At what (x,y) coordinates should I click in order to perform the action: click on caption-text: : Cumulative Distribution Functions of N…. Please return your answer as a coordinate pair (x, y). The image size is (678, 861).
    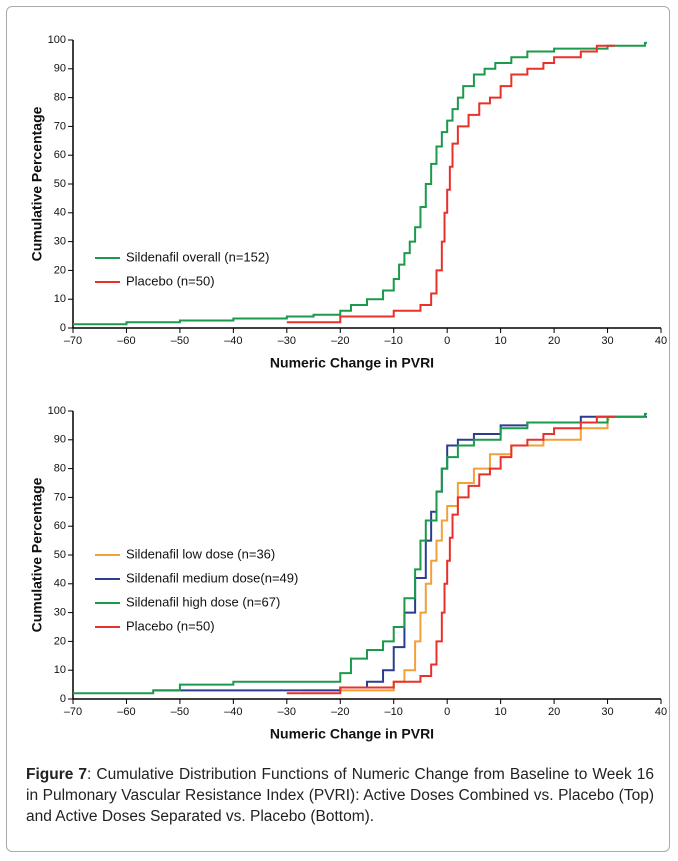
    Looking at the image, I should click on (340, 795).